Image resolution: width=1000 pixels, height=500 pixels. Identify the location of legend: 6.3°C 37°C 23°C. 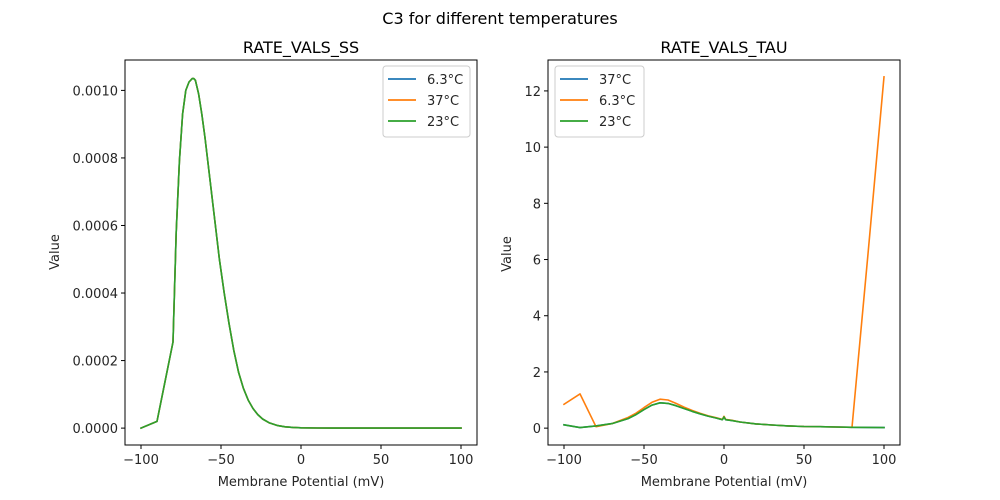
(426, 101).